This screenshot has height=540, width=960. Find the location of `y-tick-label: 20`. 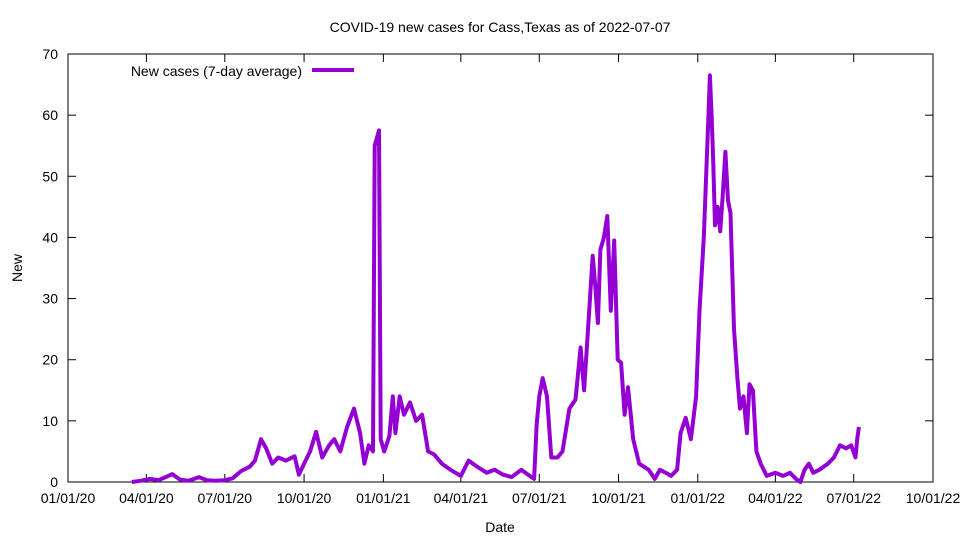

y-tick-label: 20 is located at coordinates (50, 360).